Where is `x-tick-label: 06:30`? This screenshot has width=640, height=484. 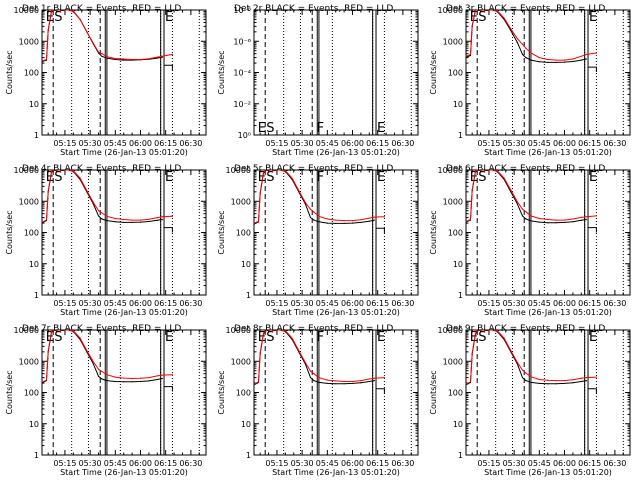
x-tick-label: 06:30 is located at coordinates (402, 303).